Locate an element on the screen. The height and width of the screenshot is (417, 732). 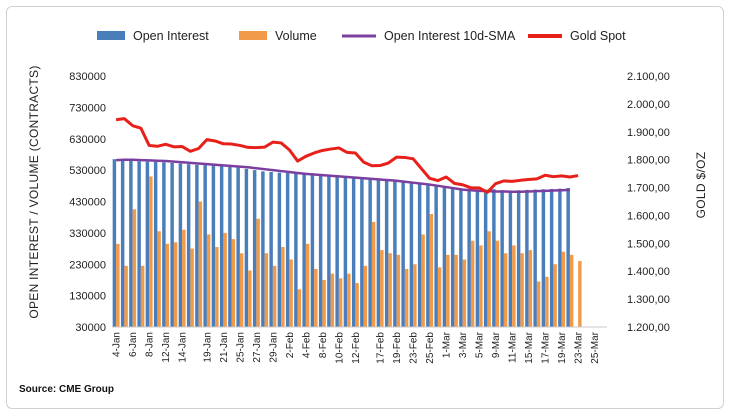
x-tick-label: 15-Mar is located at coordinates (529, 347).